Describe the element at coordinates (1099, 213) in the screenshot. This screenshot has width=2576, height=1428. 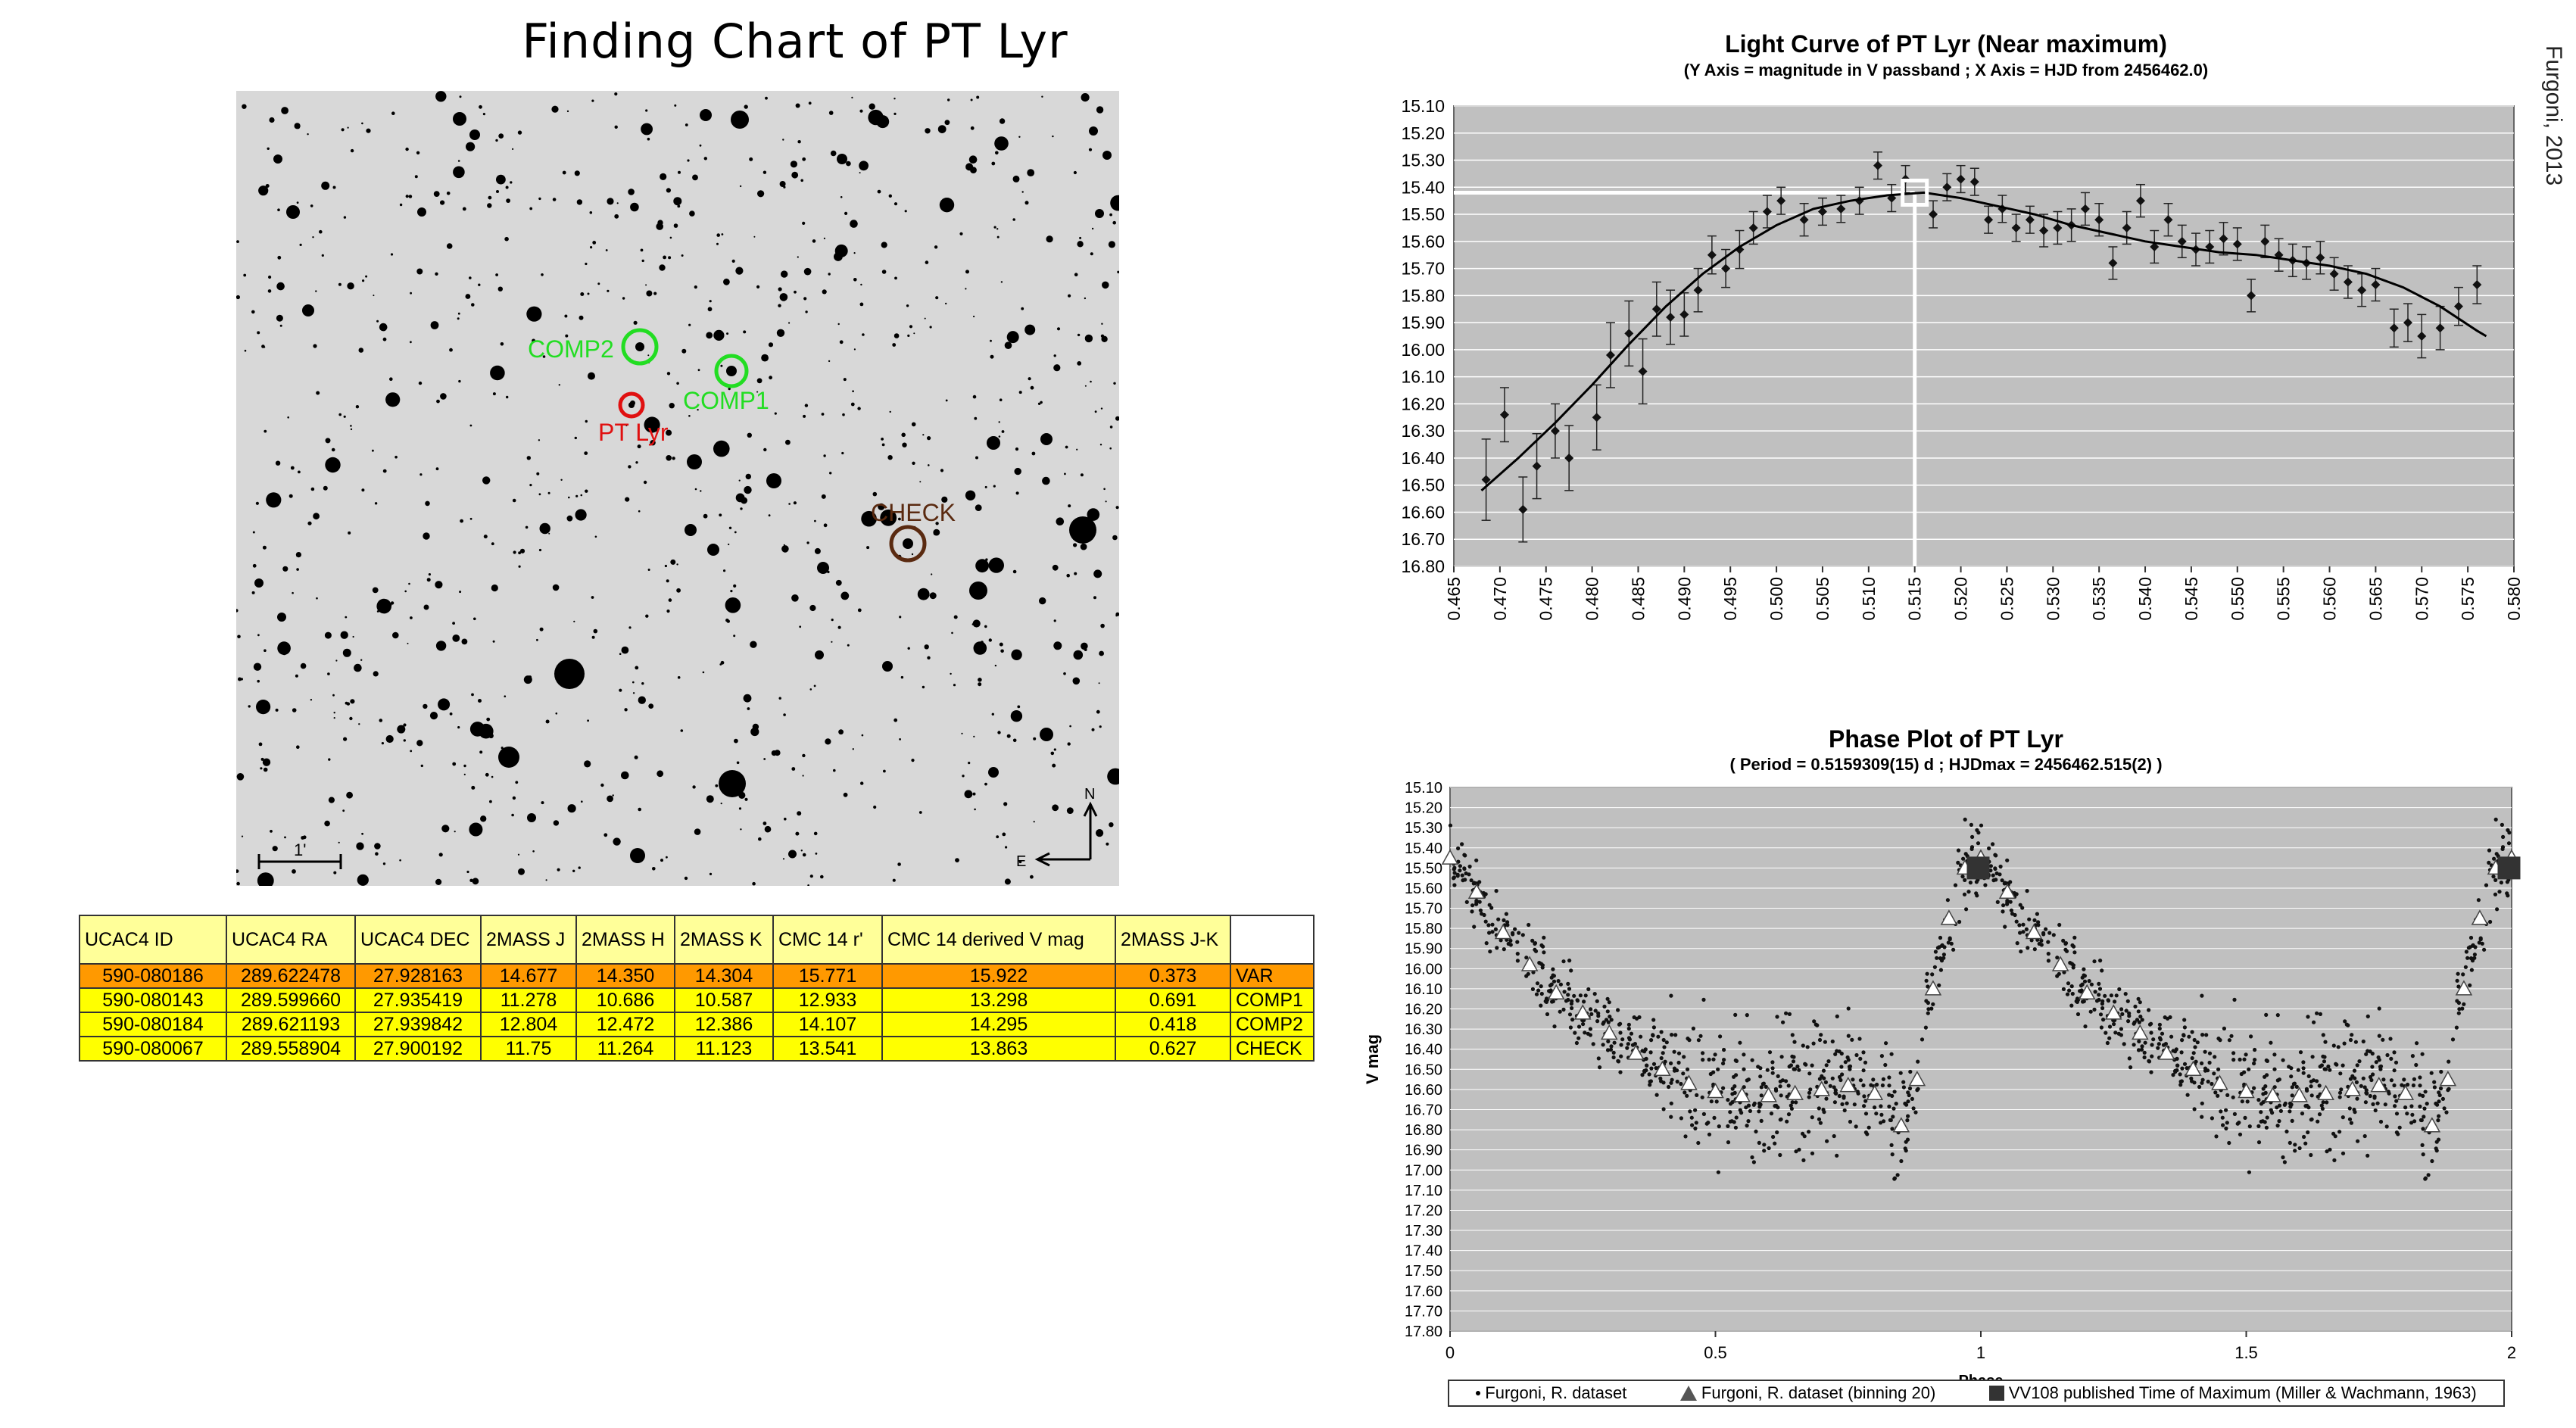
I see `bright-star` at that location.